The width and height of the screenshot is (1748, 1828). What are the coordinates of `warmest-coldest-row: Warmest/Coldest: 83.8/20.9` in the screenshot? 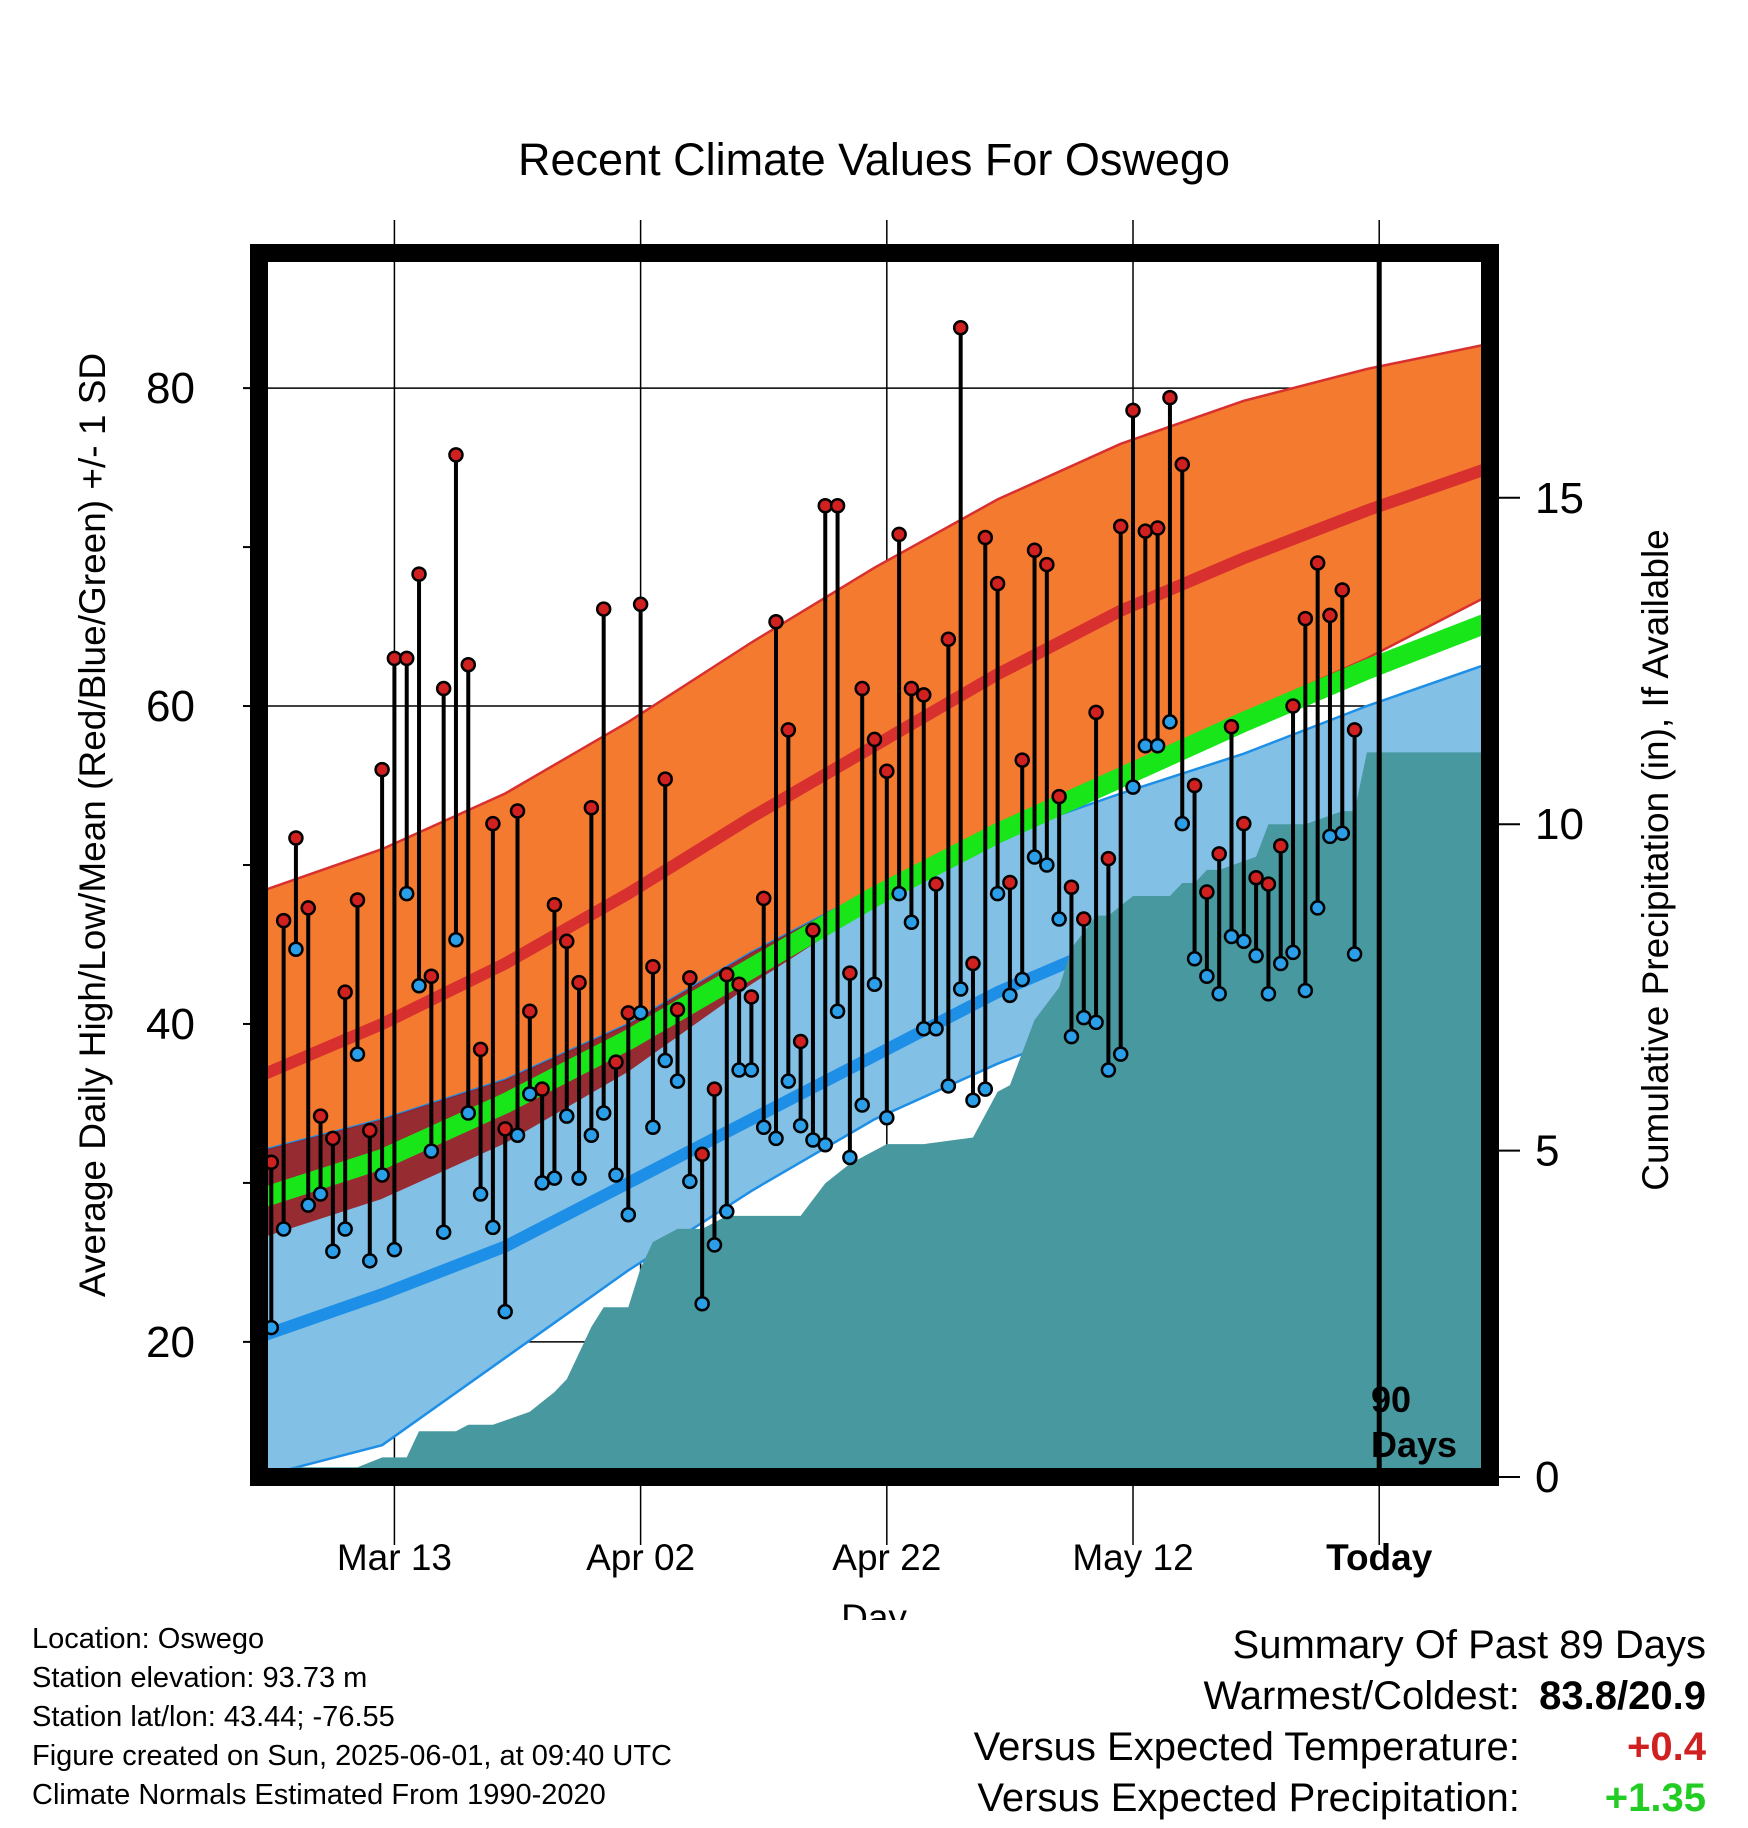 It's located at (1340, 1696).